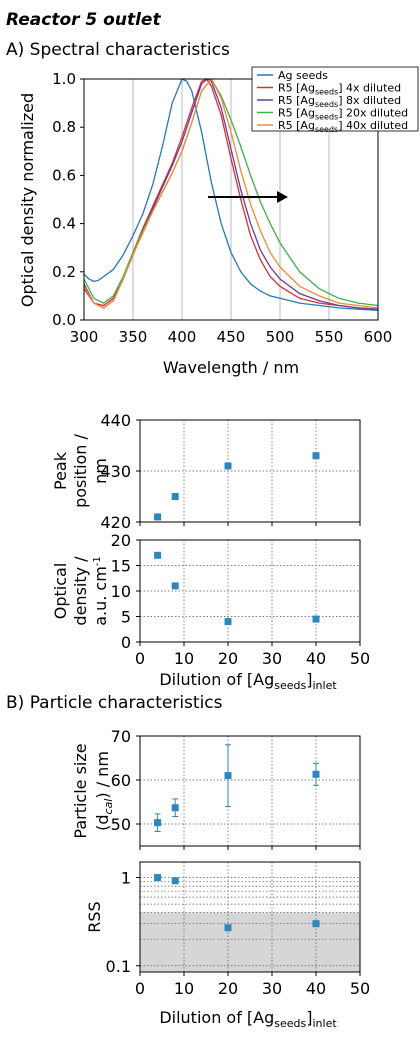 Image resolution: width=420 pixels, height=1053 pixels. What do you see at coordinates (80, 591) in the screenshot?
I see `od-y-label-line-2: density /` at bounding box center [80, 591].